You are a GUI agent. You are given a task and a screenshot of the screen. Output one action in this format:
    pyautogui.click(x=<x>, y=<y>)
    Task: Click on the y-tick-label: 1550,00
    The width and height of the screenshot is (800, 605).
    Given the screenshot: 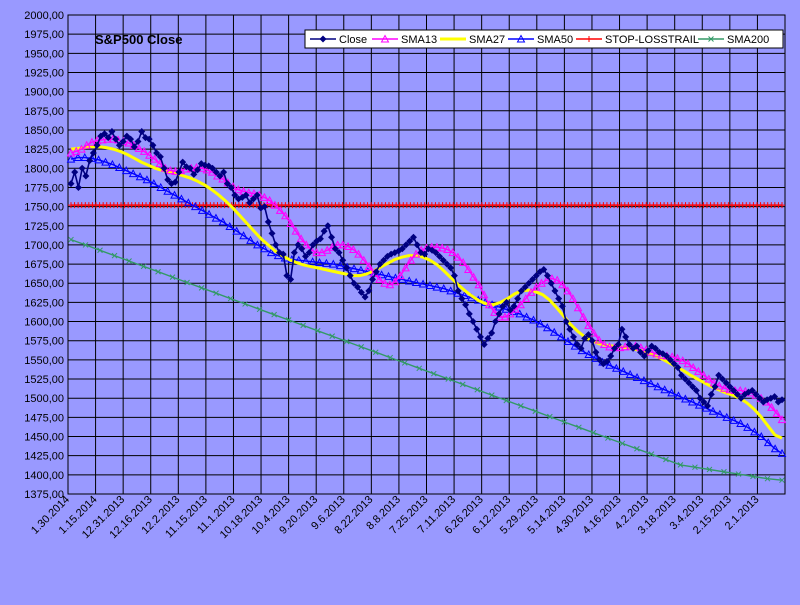 What is the action you would take?
    pyautogui.click(x=44, y=361)
    